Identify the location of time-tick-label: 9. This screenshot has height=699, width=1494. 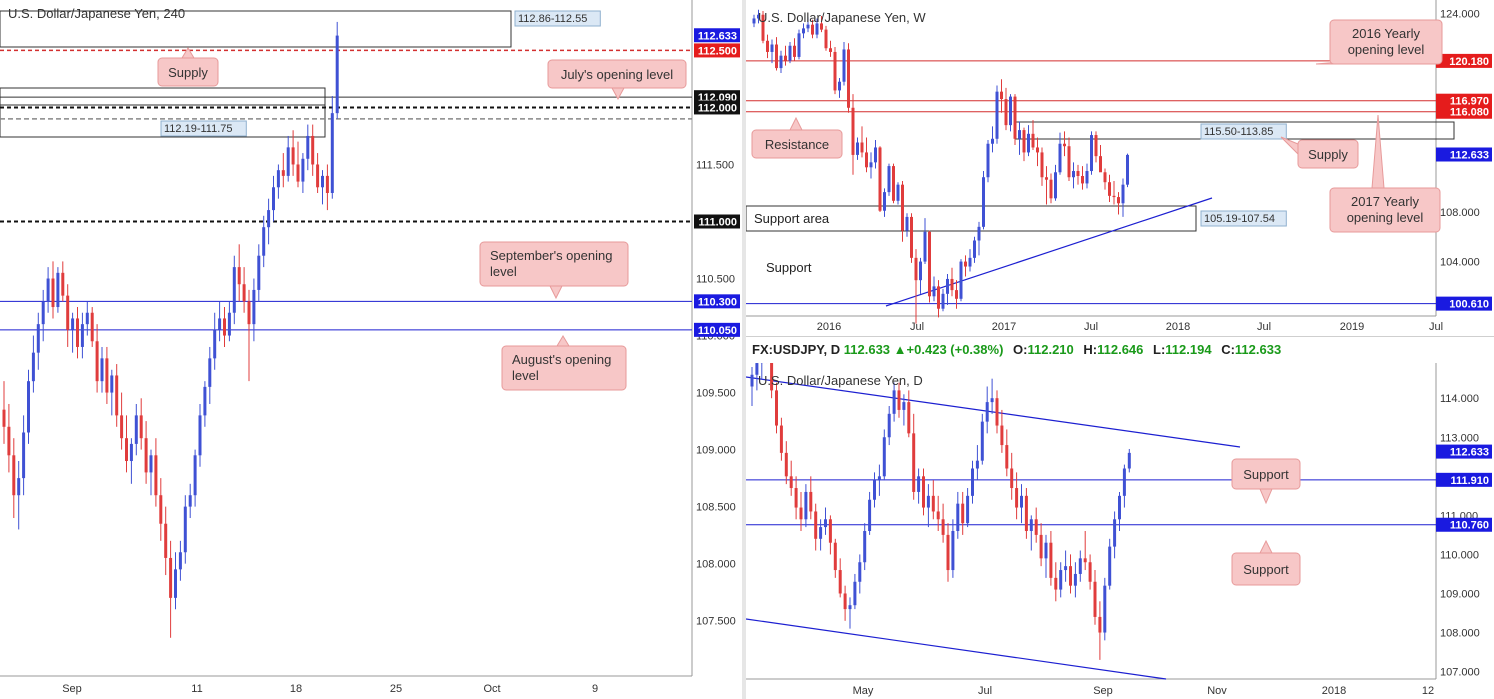
(595, 689).